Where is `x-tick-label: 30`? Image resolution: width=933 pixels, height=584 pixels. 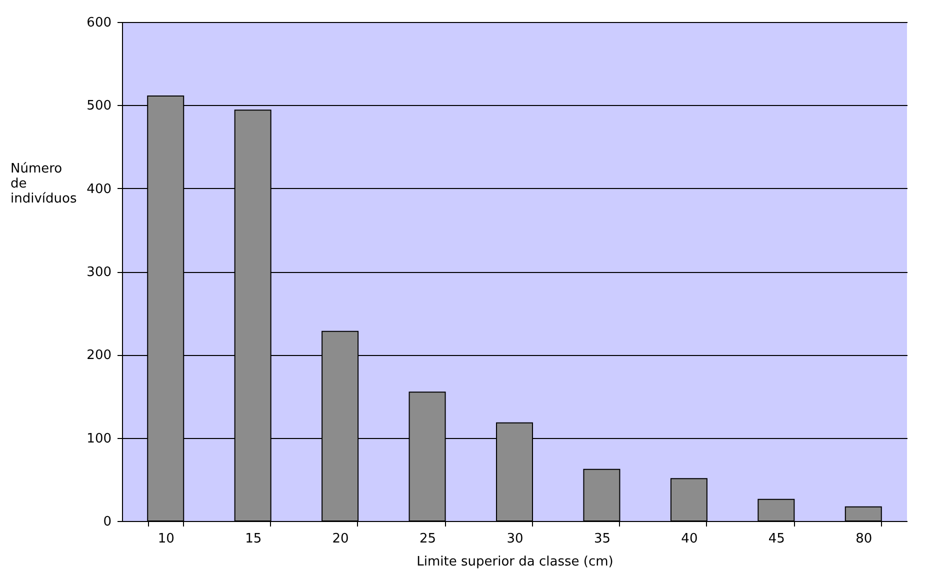
x-tick-label: 30 is located at coordinates (515, 539).